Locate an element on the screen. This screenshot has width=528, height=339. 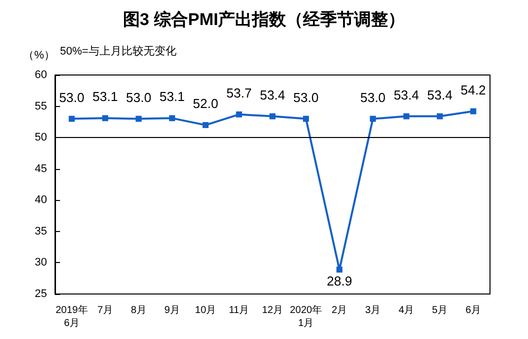
x-tick-label: 10月 is located at coordinates (205, 310).